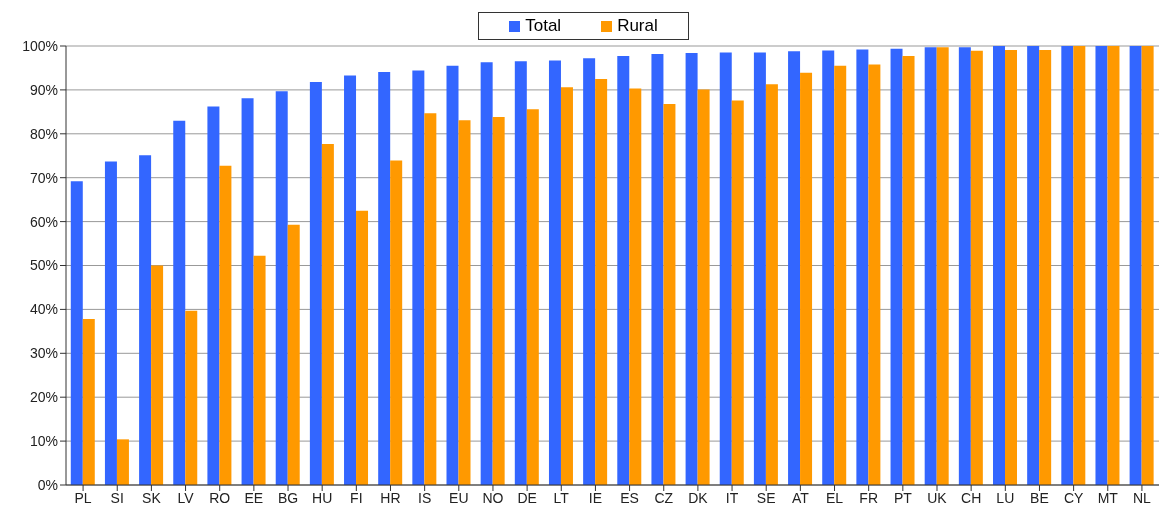  I want to click on y-tick-label: 80%, so click(43, 133).